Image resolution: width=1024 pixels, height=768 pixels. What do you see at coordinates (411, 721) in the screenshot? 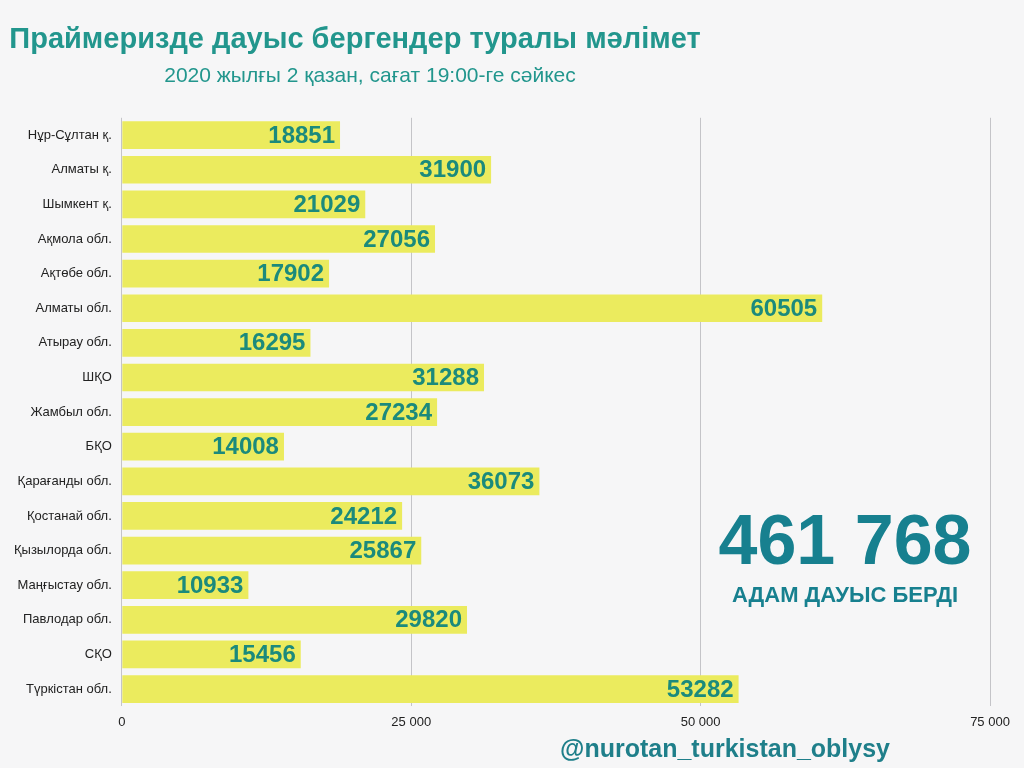
I see `x-tick-label: 25 000` at bounding box center [411, 721].